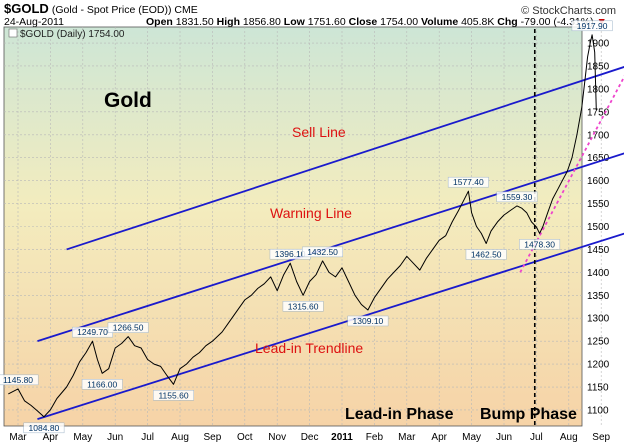  I want to click on point-label: 1166.00, so click(102, 384).